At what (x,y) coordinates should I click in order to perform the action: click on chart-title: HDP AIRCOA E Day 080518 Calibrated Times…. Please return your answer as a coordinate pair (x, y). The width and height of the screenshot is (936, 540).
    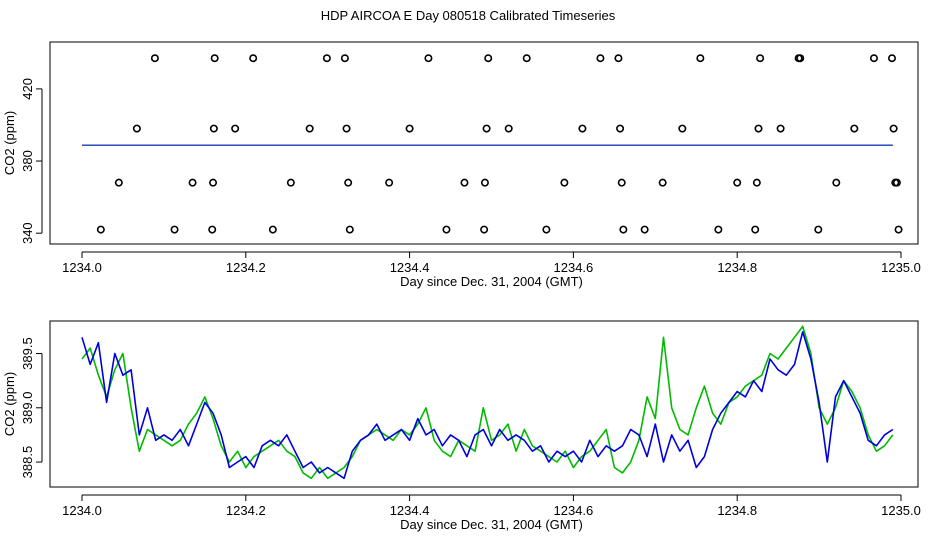
    Looking at the image, I should click on (468, 15).